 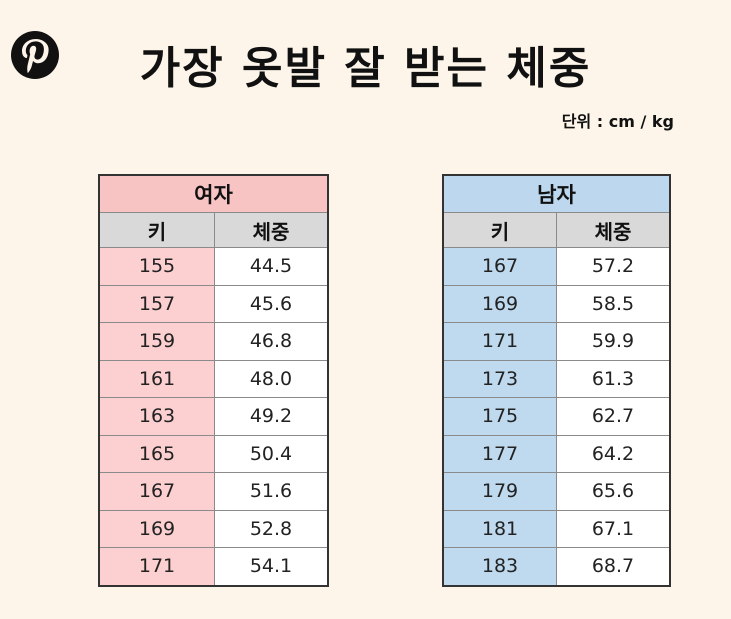 I want to click on table-row: 155 44.5, so click(x=213, y=266).